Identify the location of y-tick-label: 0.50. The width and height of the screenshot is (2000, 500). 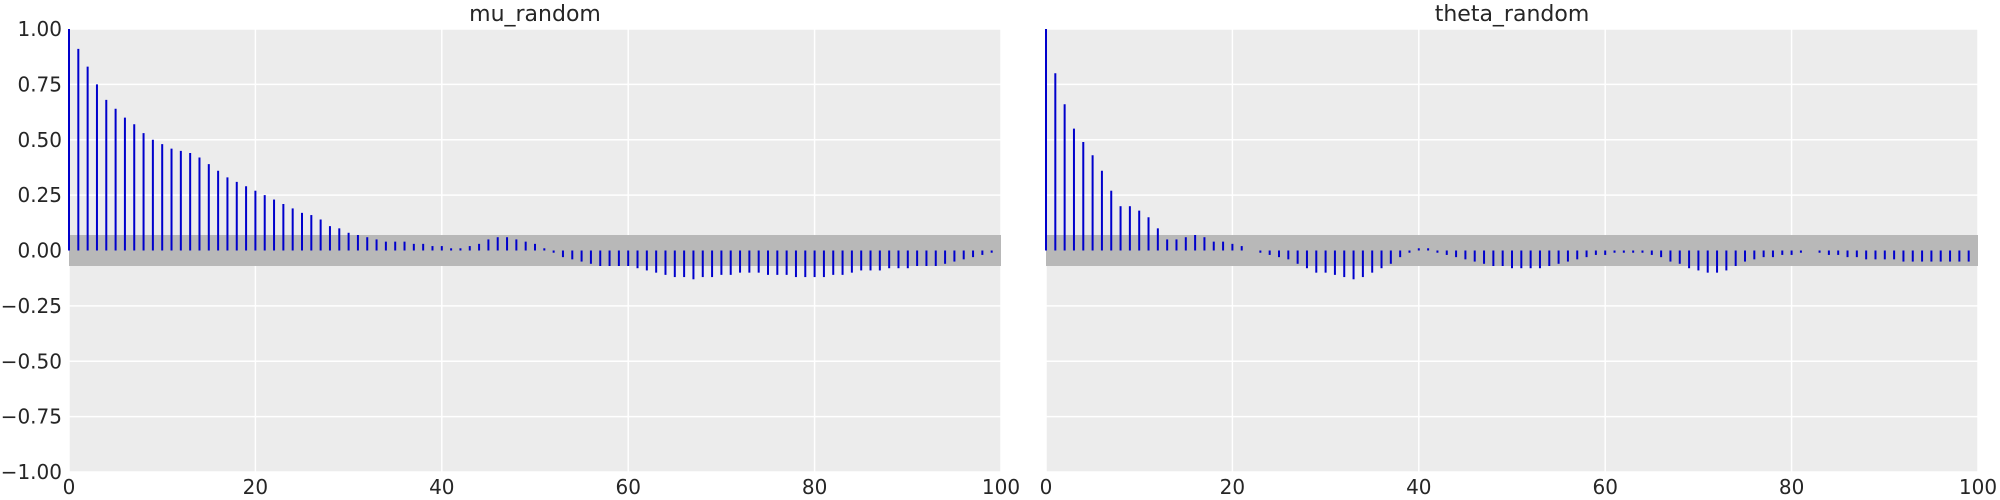
(39, 140).